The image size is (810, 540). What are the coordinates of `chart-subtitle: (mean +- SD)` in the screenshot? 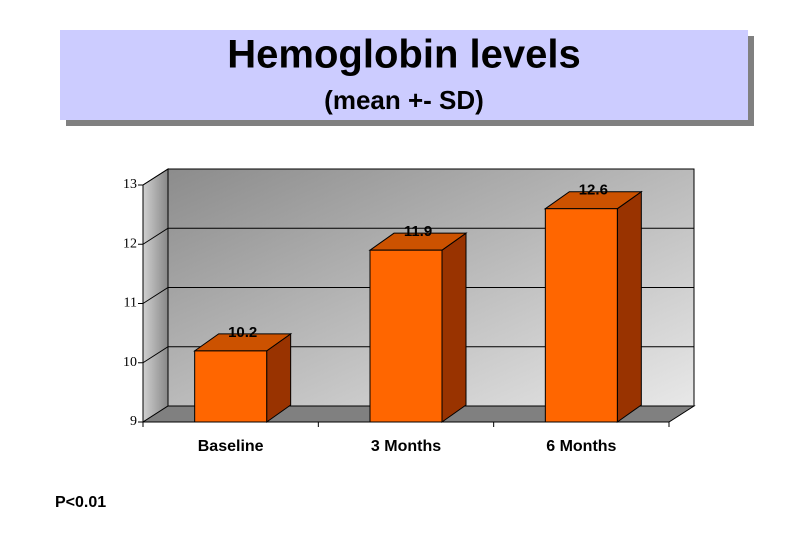 It's located at (404, 100).